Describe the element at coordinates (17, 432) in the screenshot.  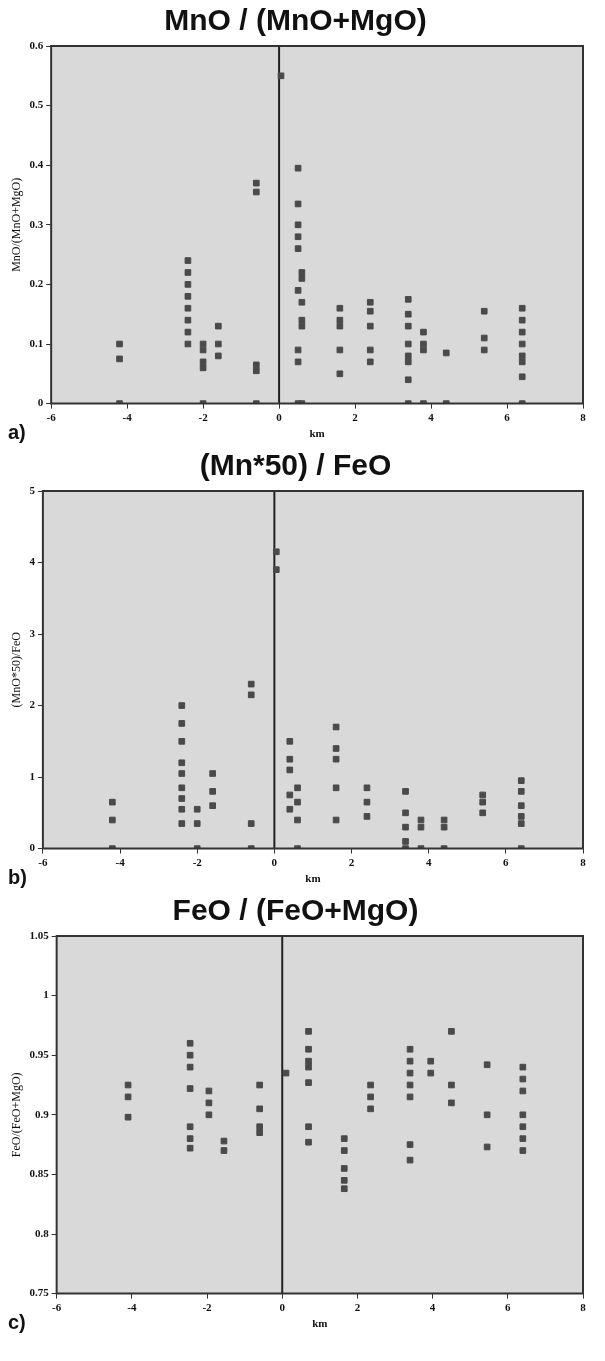
I see `text: a)` at that location.